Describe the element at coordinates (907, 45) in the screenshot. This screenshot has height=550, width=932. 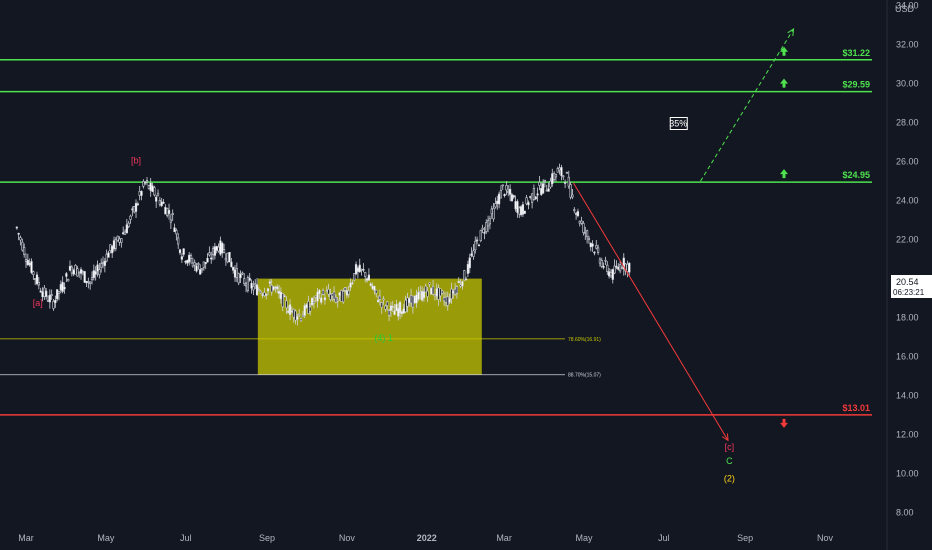
I see `price-tick-label: 32.00` at that location.